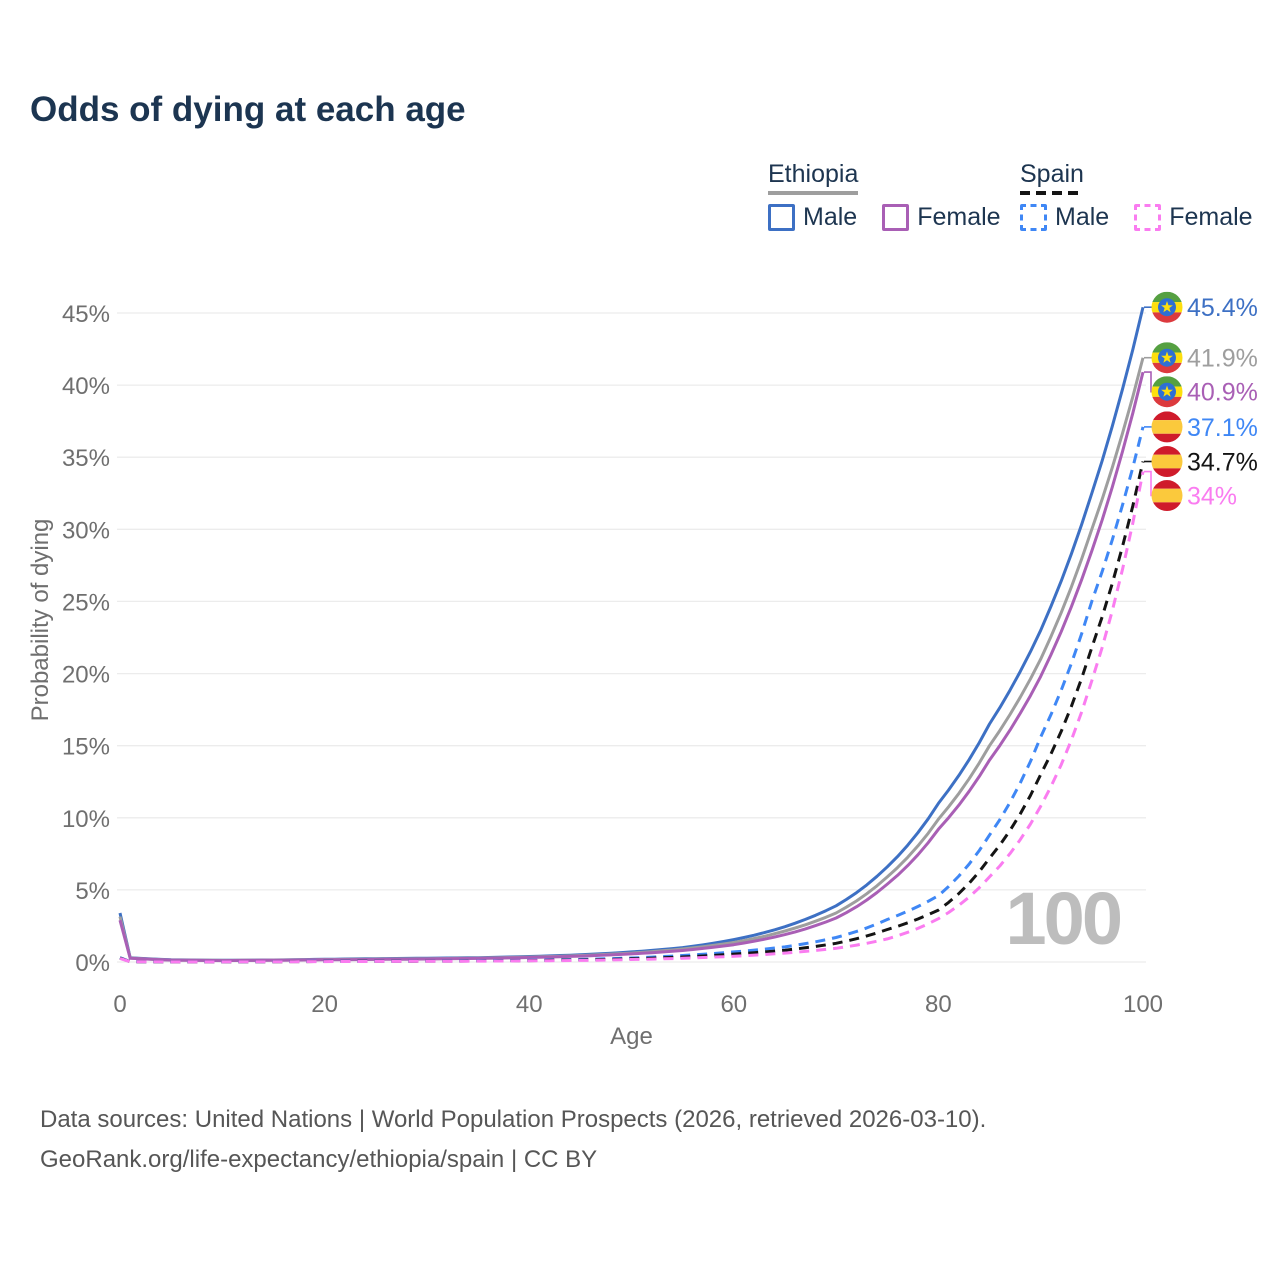 Image resolution: width=1280 pixels, height=1280 pixels. What do you see at coordinates (938, 1004) in the screenshot?
I see `x-tick-label: 80` at bounding box center [938, 1004].